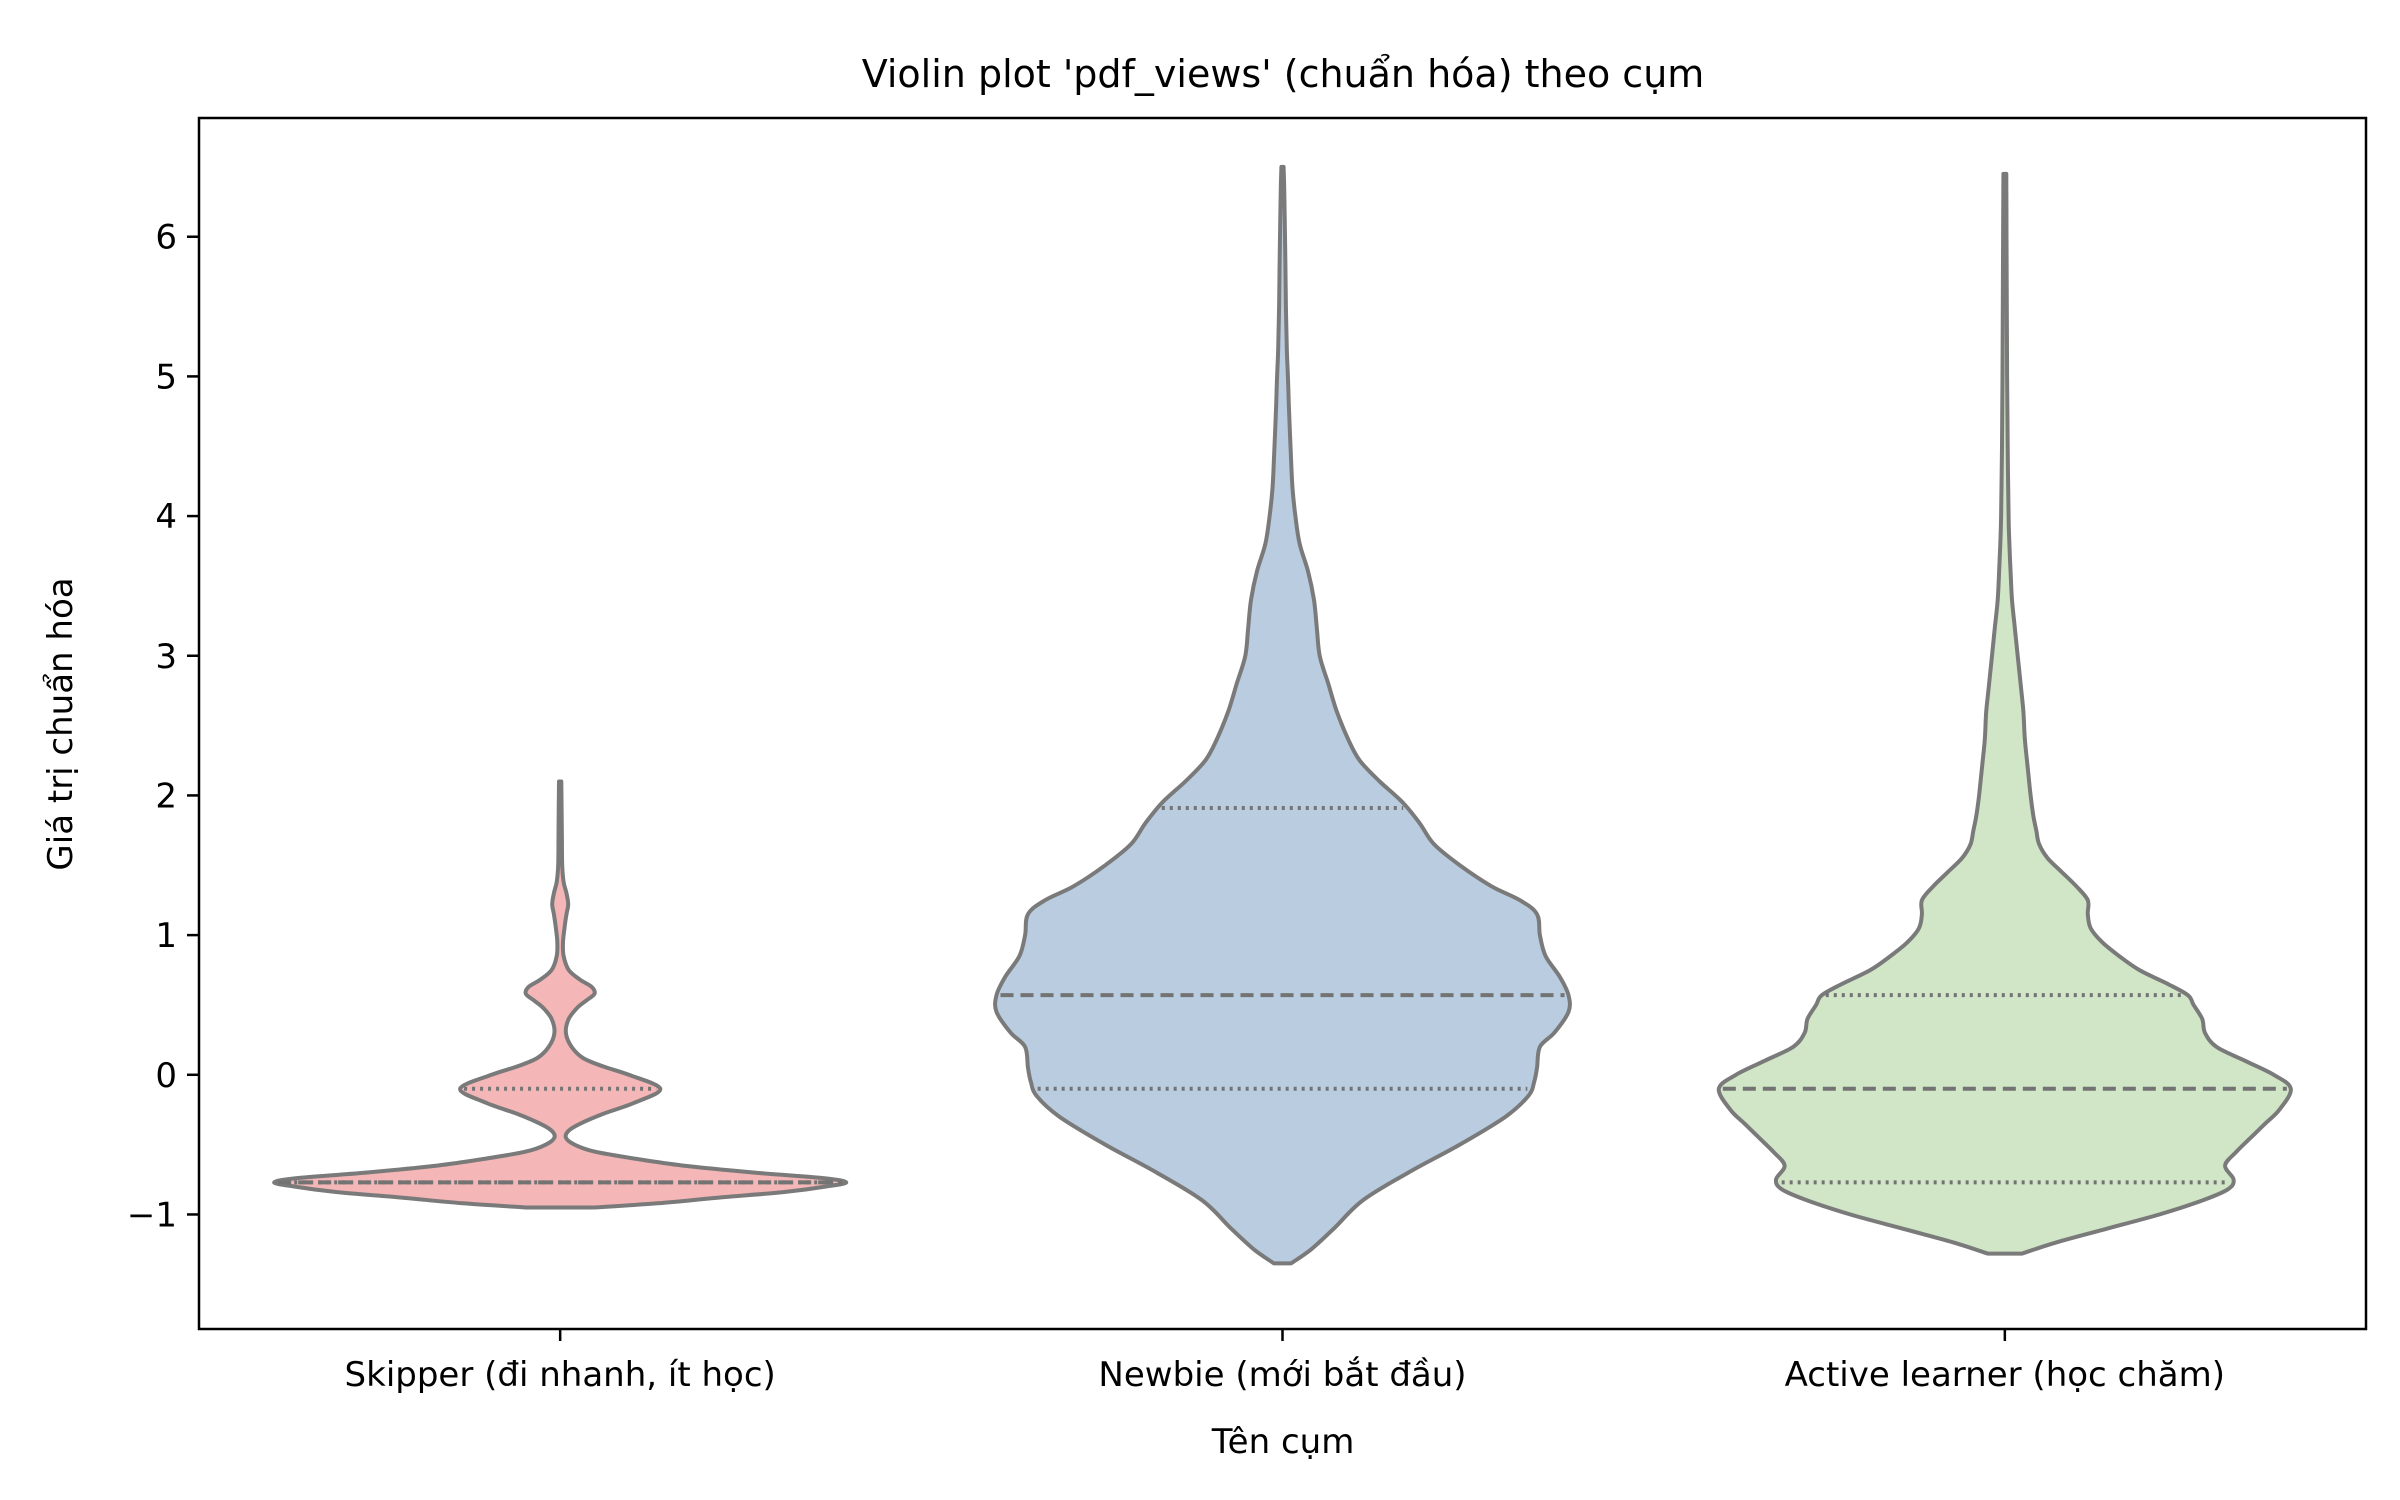 The height and width of the screenshot is (1500, 2400). I want to click on y-tick-label: 4, so click(166, 517).